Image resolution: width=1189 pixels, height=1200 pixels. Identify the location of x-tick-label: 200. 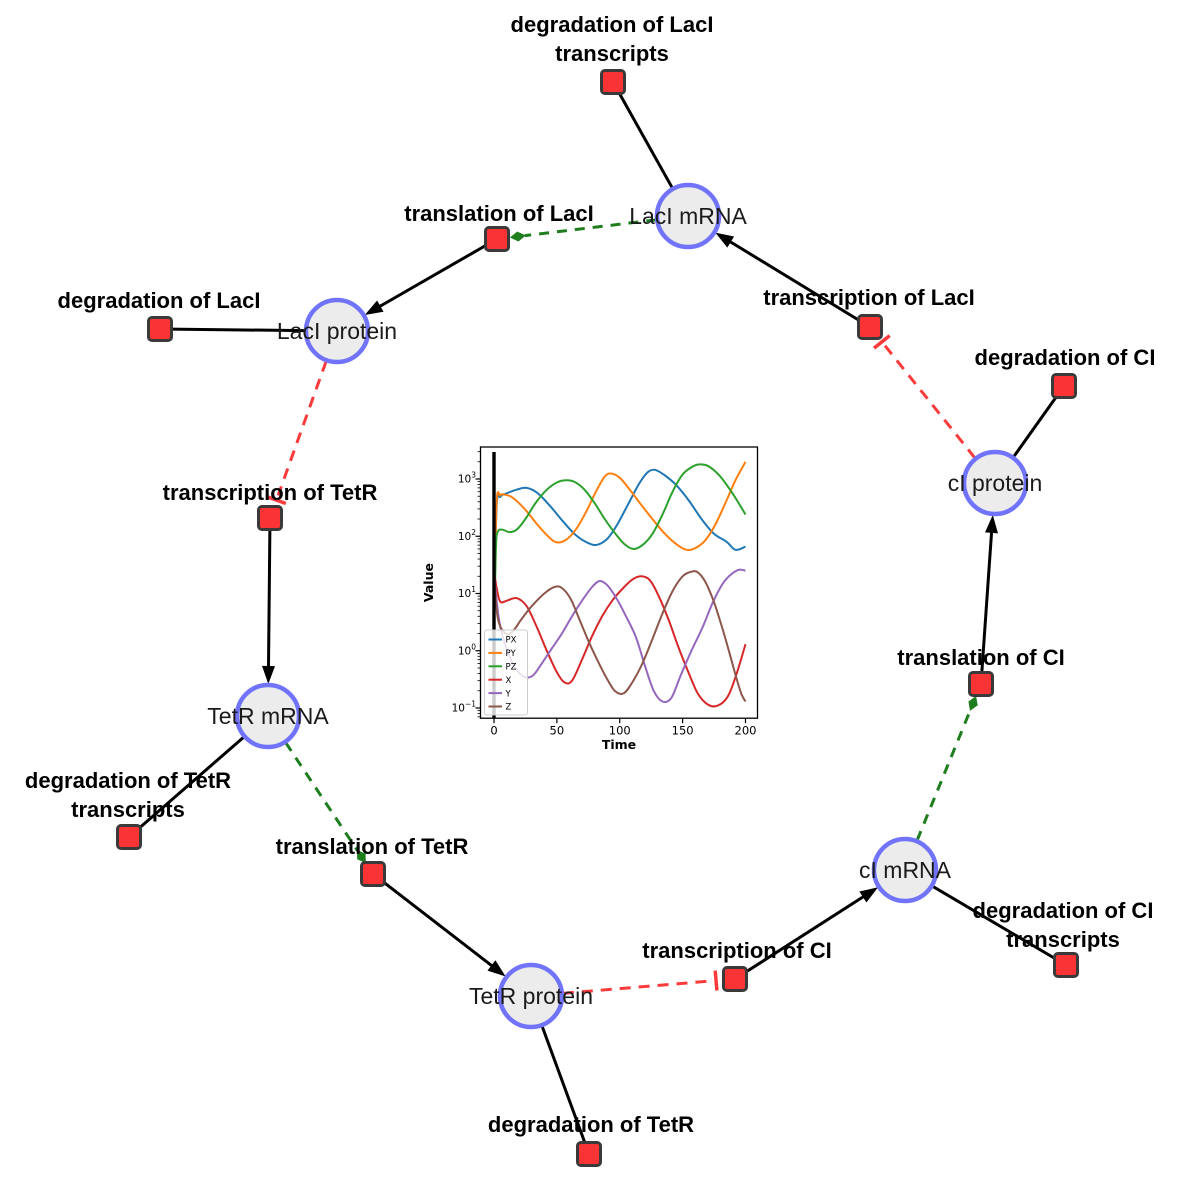
(746, 731).